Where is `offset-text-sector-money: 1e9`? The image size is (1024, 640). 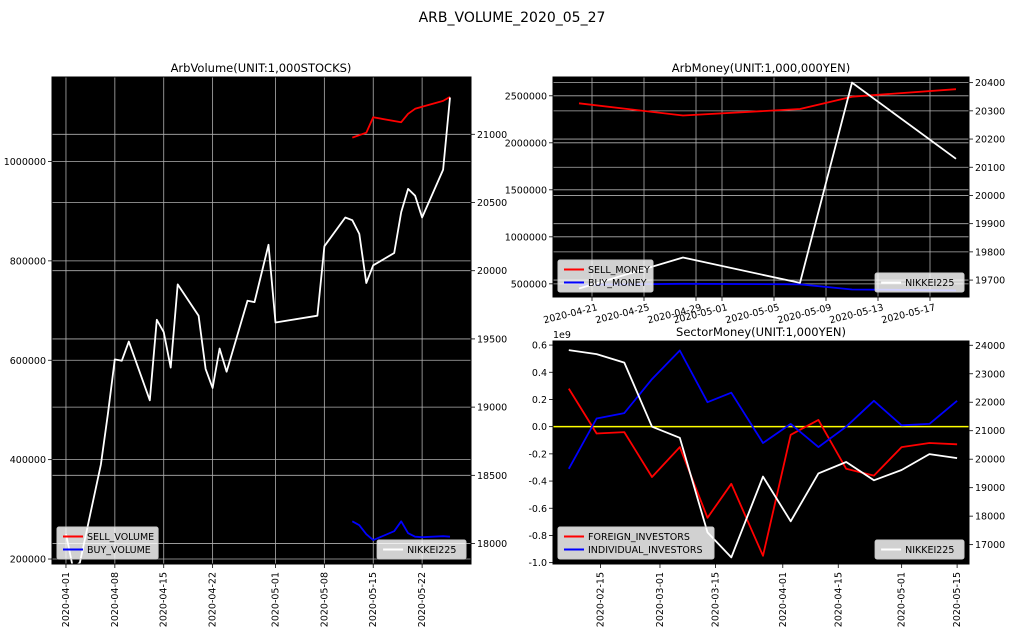
offset-text-sector-money: 1e9 is located at coordinates (562, 335).